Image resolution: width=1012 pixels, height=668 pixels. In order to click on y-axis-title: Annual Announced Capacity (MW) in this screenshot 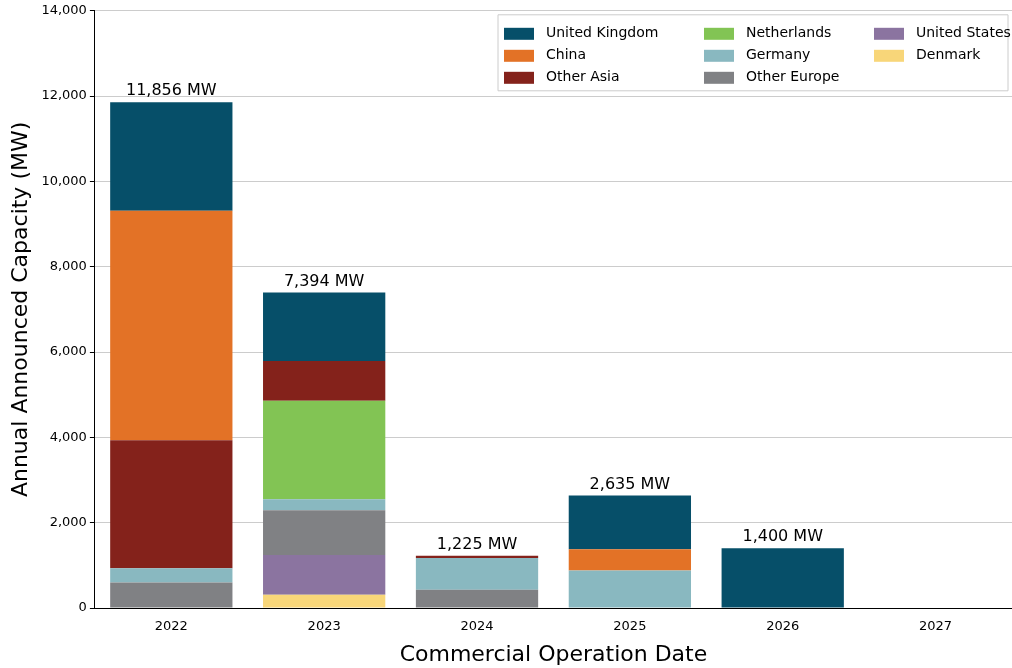, I will do `click(19, 309)`.